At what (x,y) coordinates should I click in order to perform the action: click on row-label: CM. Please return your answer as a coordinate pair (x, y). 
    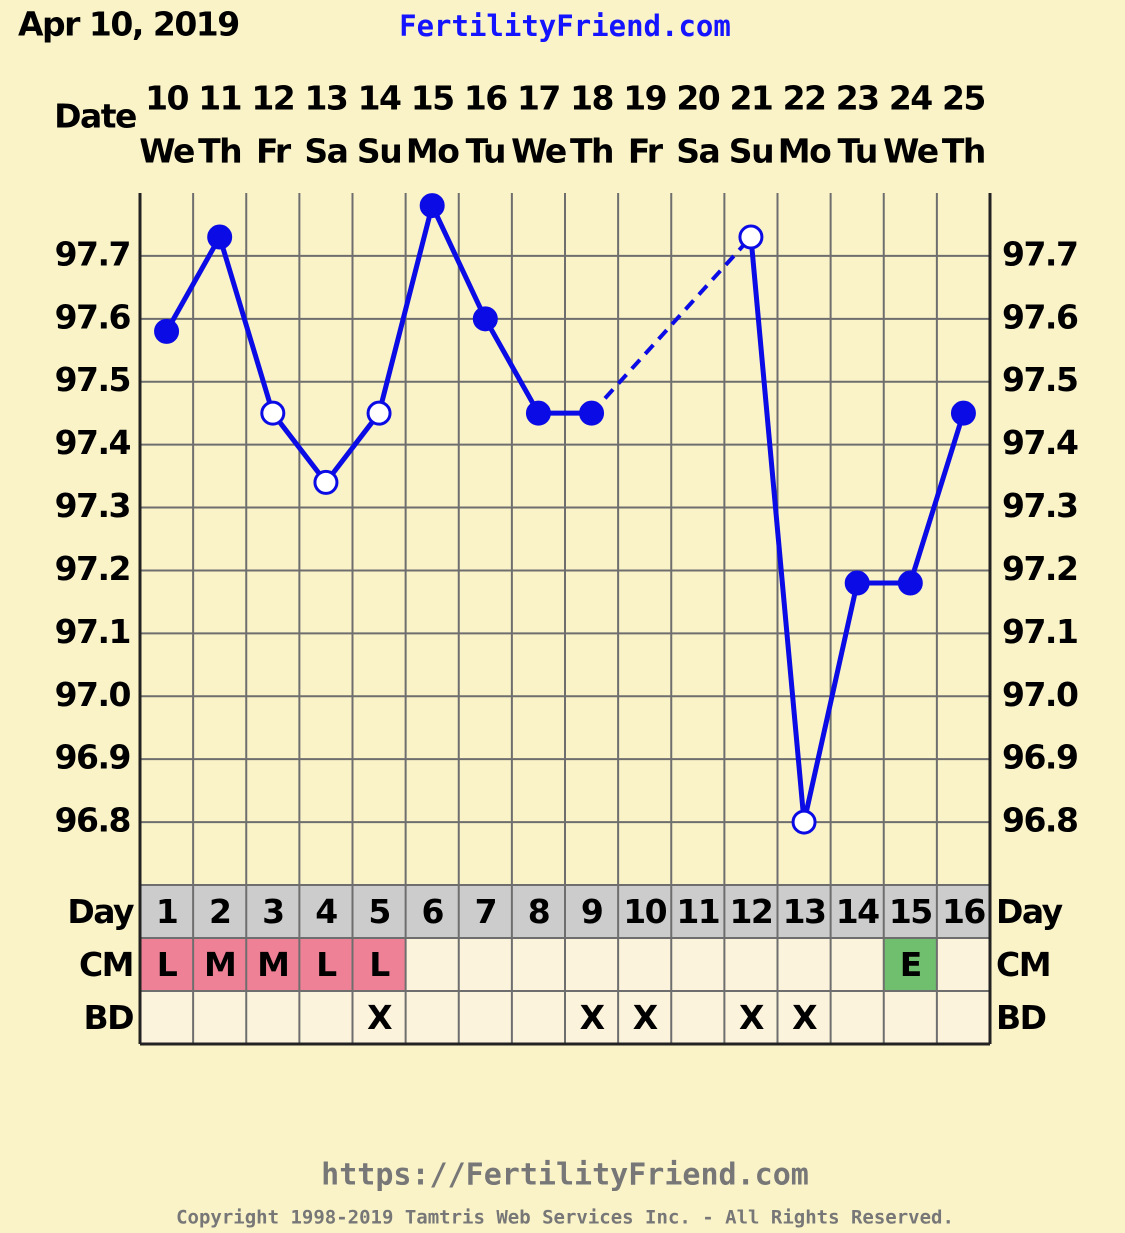
    Looking at the image, I should click on (106, 964).